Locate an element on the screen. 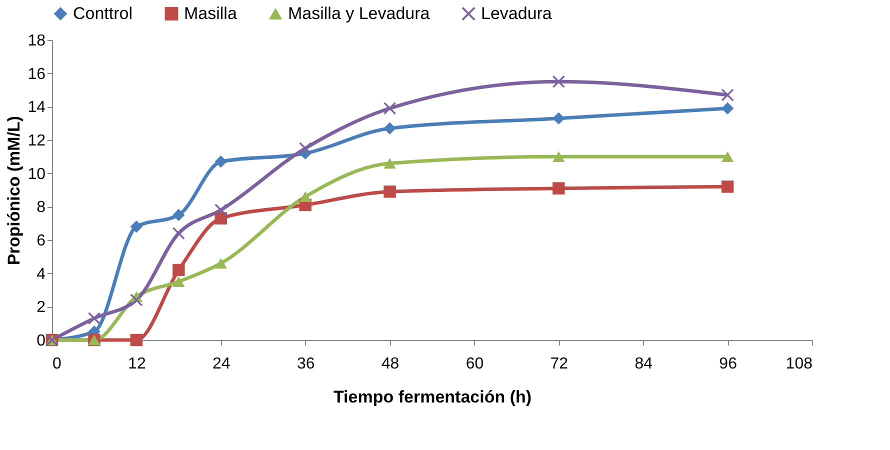 The height and width of the screenshot is (450, 890). x-axis-title: Tiempo fermentación (h) is located at coordinates (432, 397).